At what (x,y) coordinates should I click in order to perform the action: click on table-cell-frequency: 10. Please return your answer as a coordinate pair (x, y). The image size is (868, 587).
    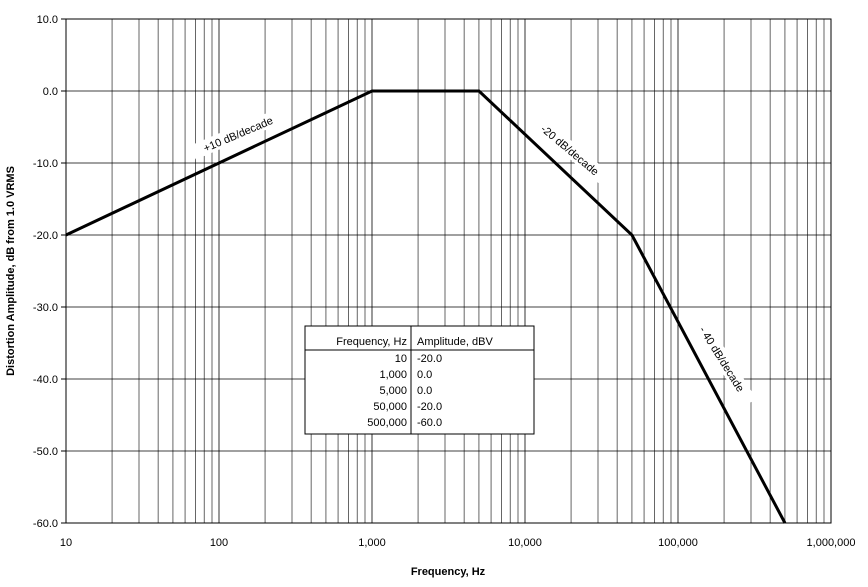
    Looking at the image, I should click on (401, 359).